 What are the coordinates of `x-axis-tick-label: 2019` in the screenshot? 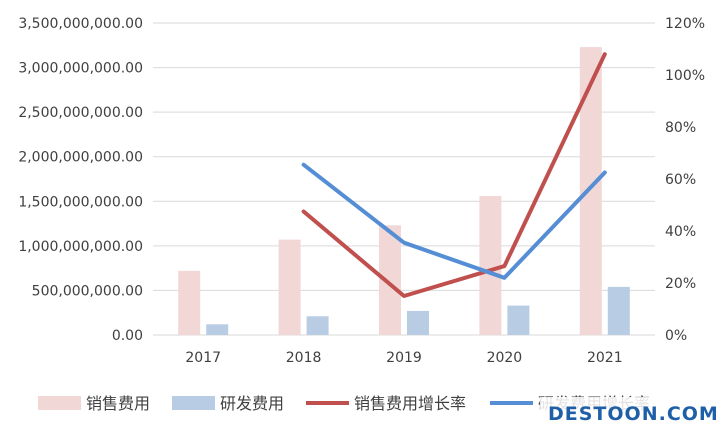 It's located at (404, 358).